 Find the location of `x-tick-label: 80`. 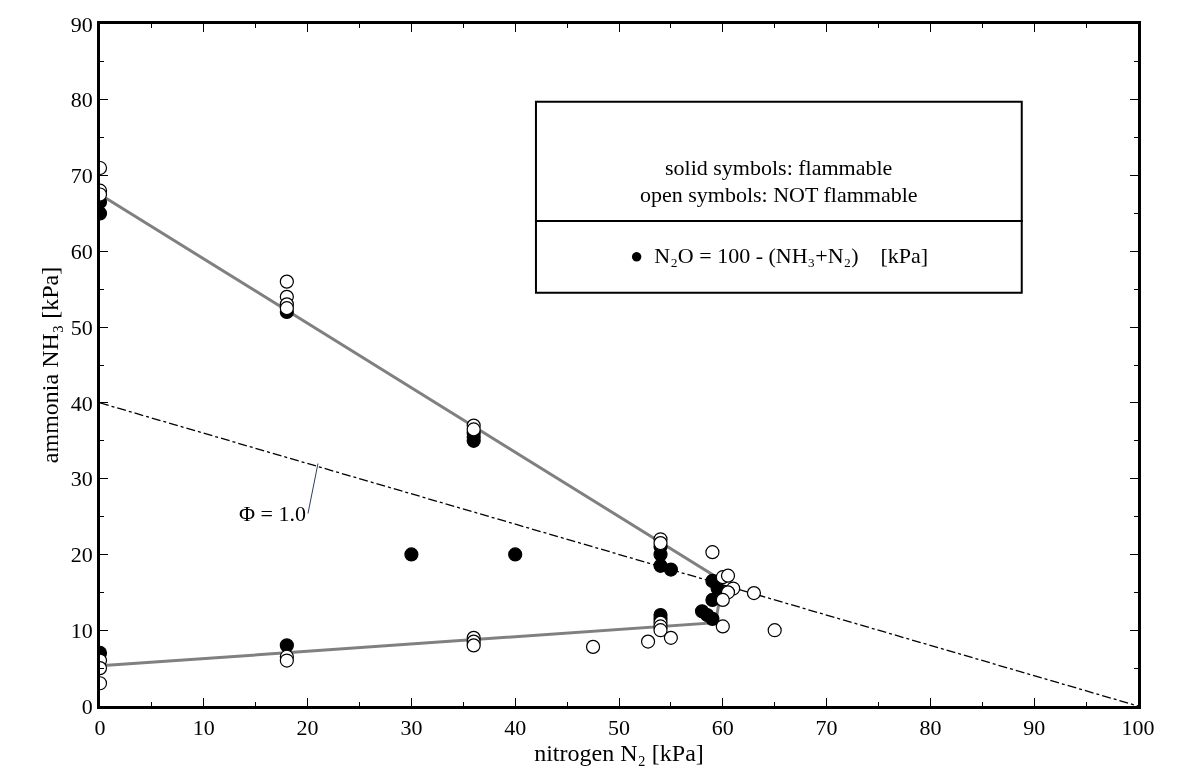

x-tick-label: 80 is located at coordinates (930, 728).